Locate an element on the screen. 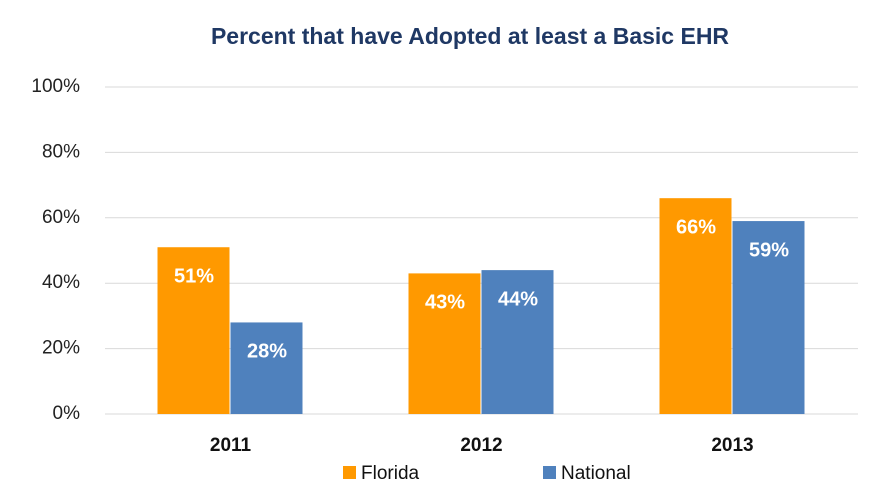 This screenshot has width=872, height=490. x-tick-label: 2011 is located at coordinates (231, 445).